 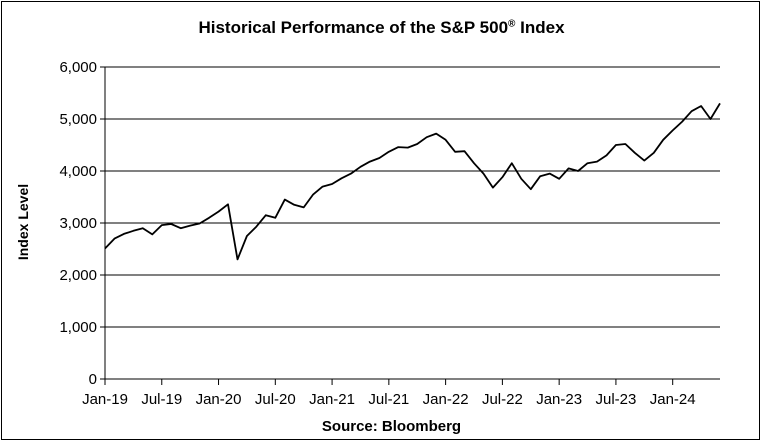 What do you see at coordinates (275, 399) in the screenshot?
I see `x-tick-label: Jul-20` at bounding box center [275, 399].